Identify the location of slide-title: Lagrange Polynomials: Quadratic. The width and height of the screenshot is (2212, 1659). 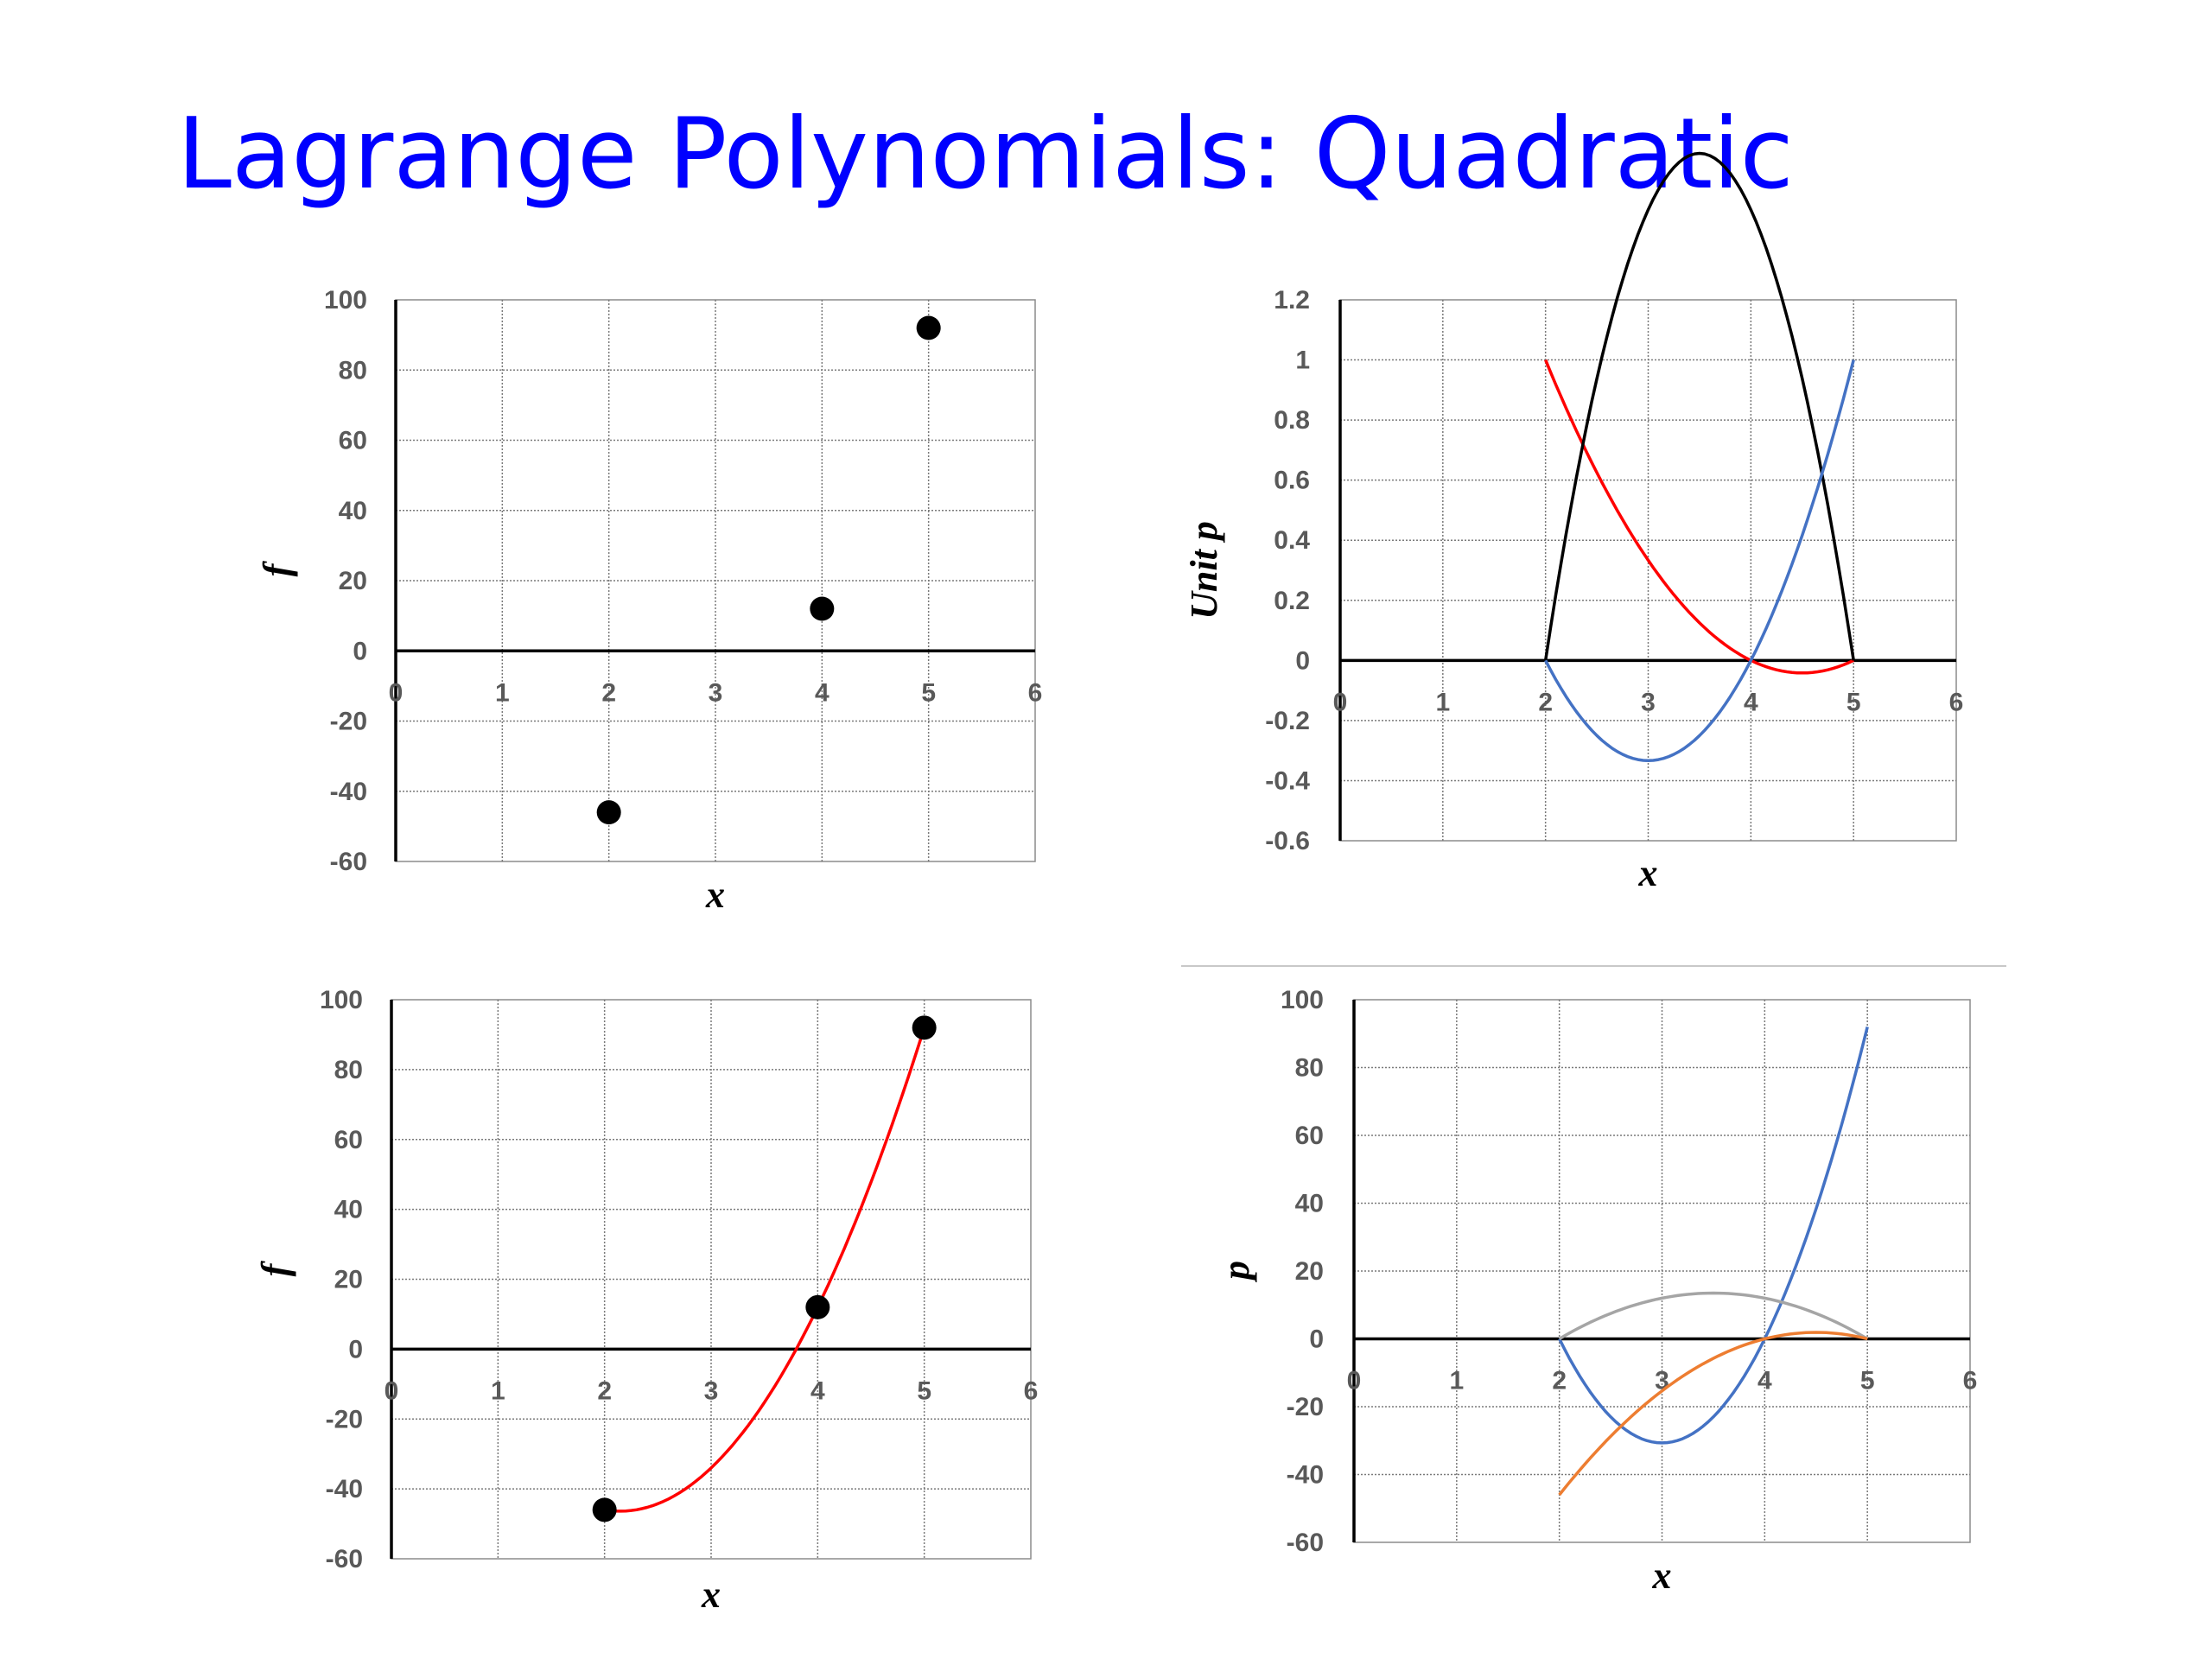
(986, 154).